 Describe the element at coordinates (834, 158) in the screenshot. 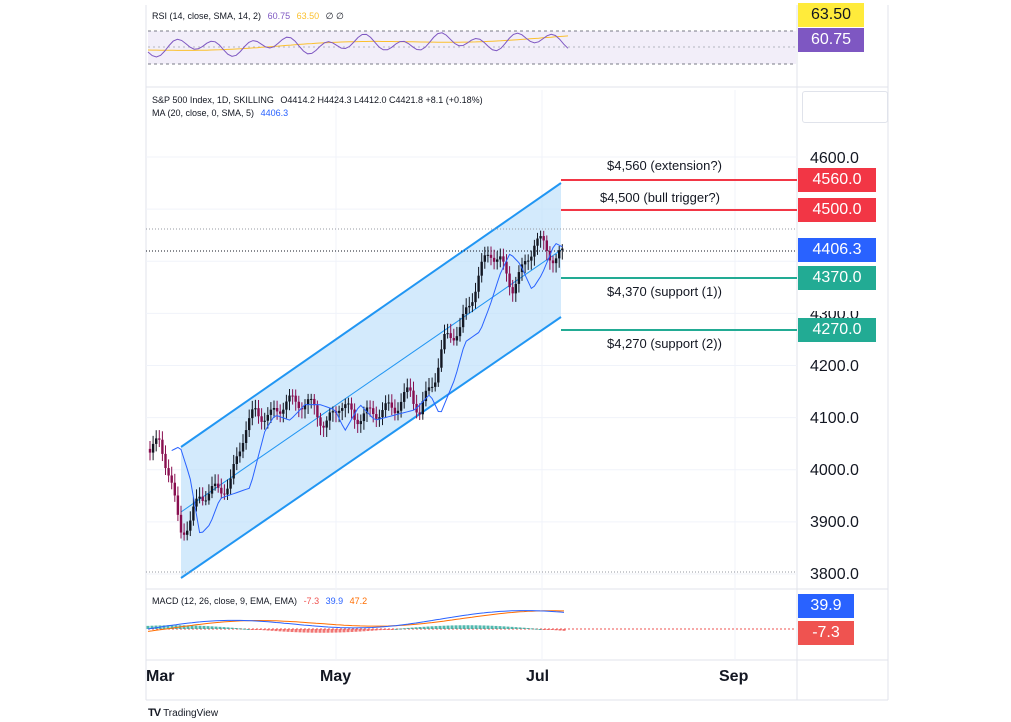

I see `y-tick: 4600.0` at that location.